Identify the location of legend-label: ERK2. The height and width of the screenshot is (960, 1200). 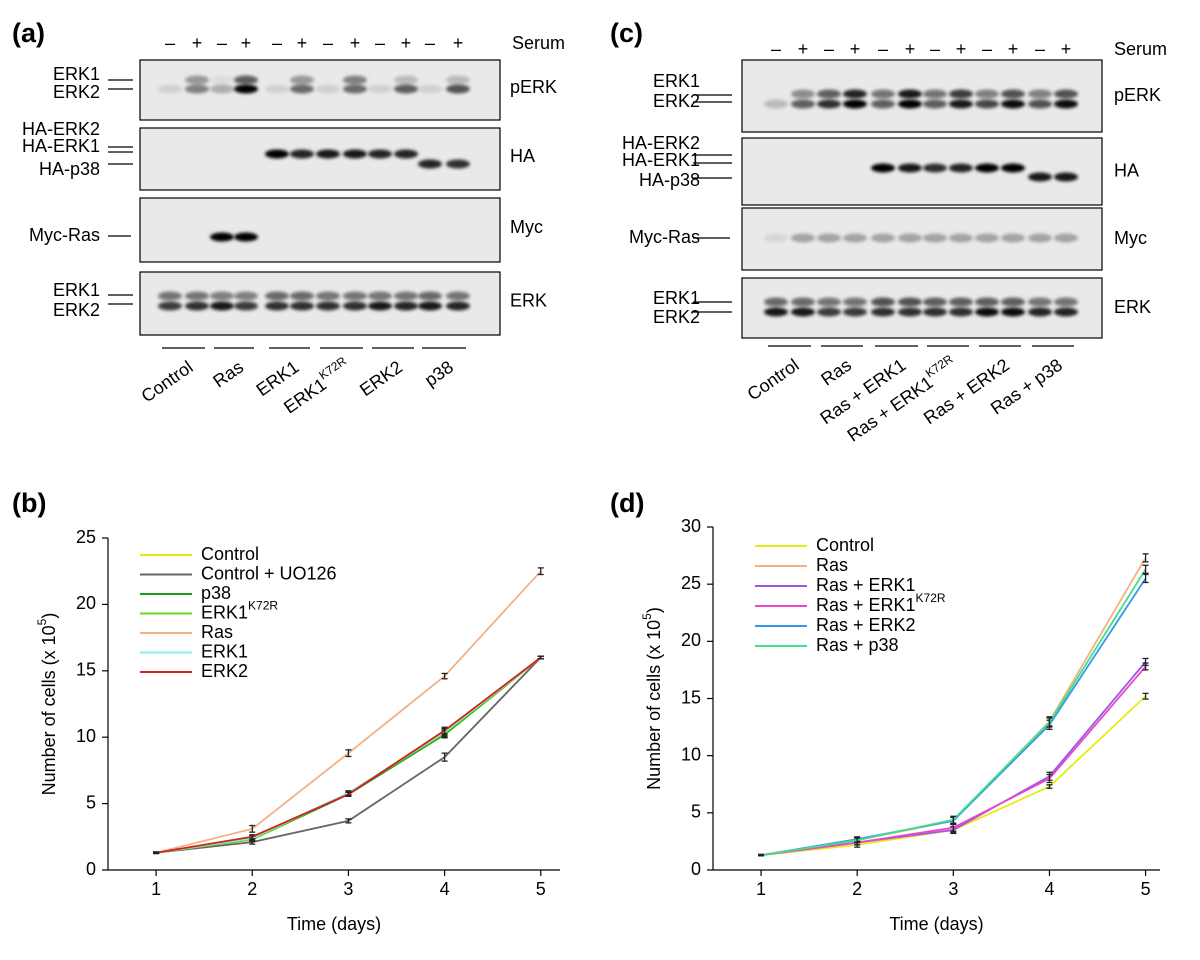
(224, 671).